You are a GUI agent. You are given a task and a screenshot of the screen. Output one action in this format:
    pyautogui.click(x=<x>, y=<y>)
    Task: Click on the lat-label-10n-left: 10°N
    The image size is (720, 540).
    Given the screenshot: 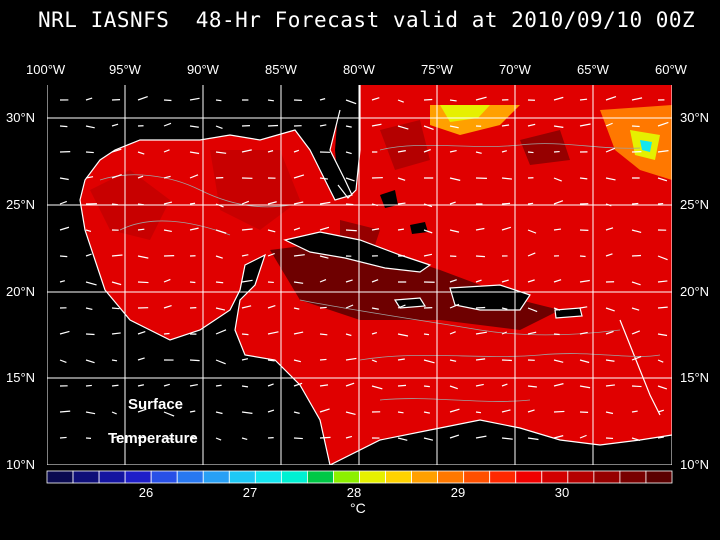 What is the action you would take?
    pyautogui.click(x=21, y=464)
    